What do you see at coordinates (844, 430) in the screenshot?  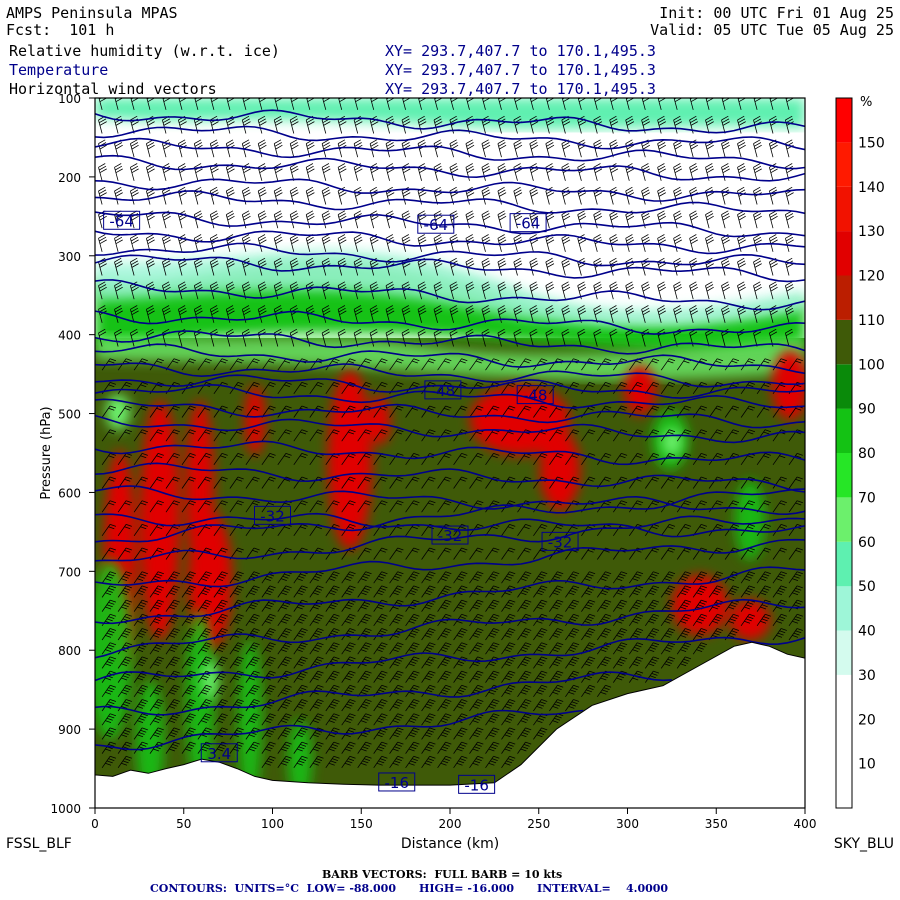 I see `colorbar-segment` at bounding box center [844, 430].